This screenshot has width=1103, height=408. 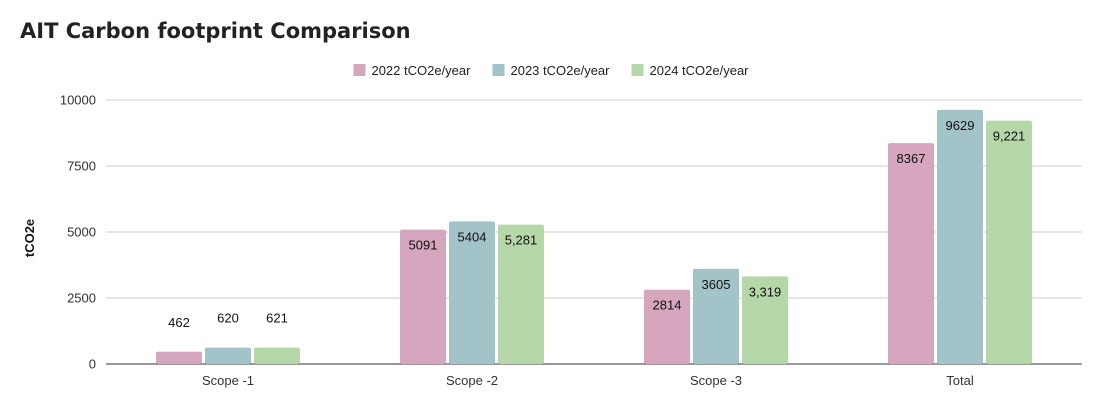 I want to click on data-label: 621, so click(x=277, y=318).